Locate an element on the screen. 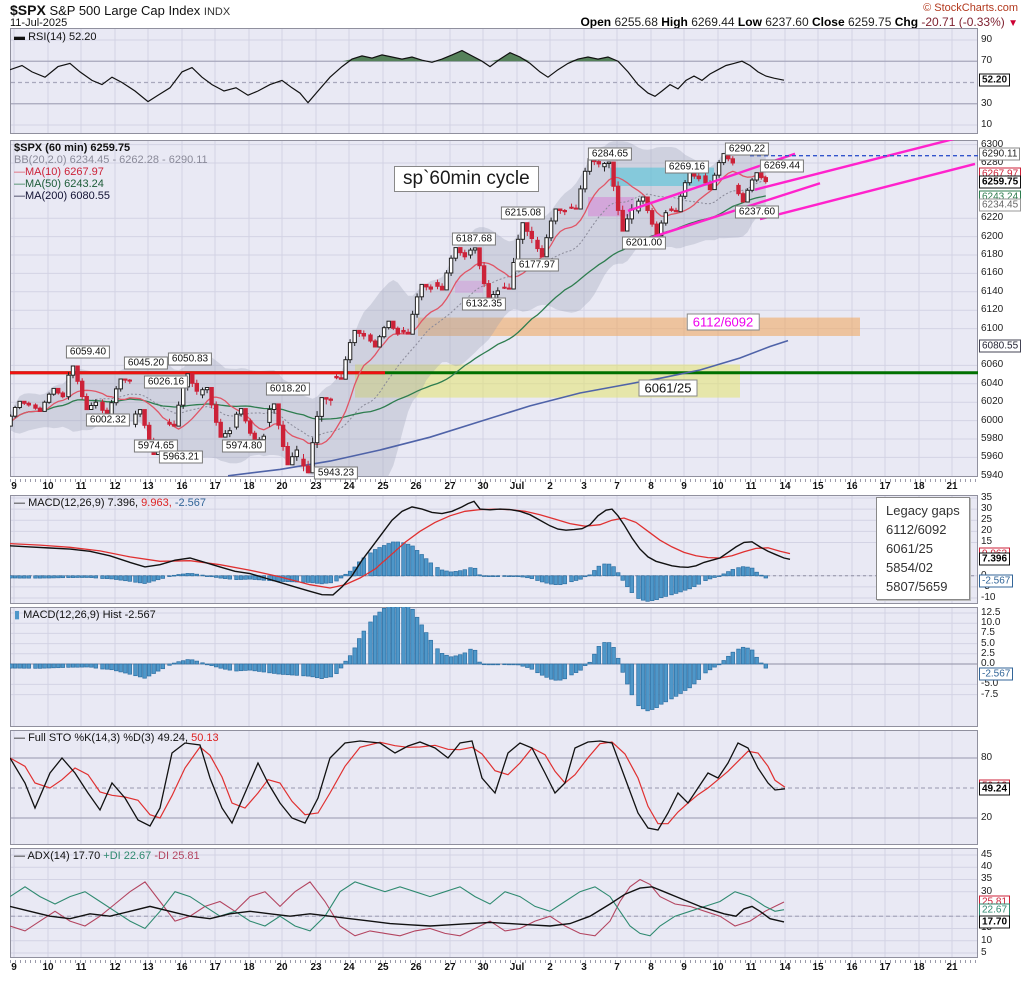 Image resolution: width=1024 pixels, height=983 pixels. axis-value-box: 6267.97 is located at coordinates (1000, 174).